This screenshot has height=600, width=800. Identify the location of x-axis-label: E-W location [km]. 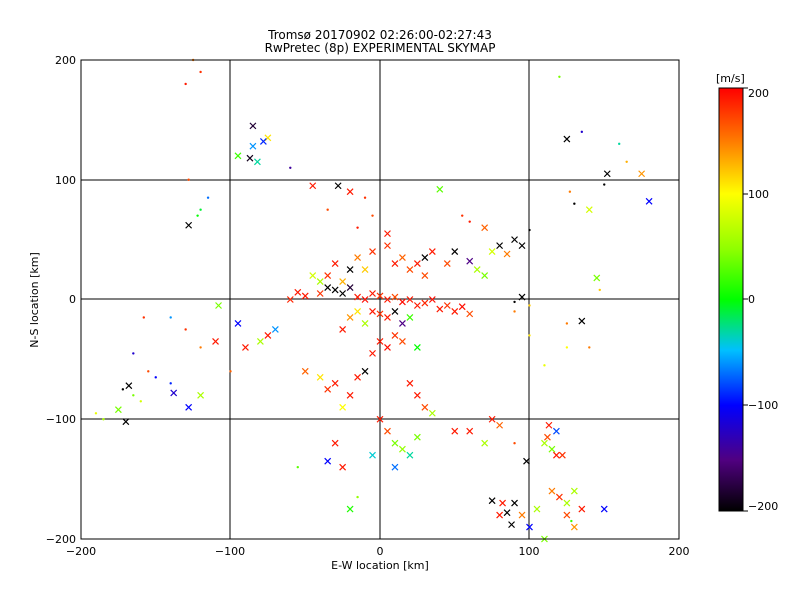
(380, 565).